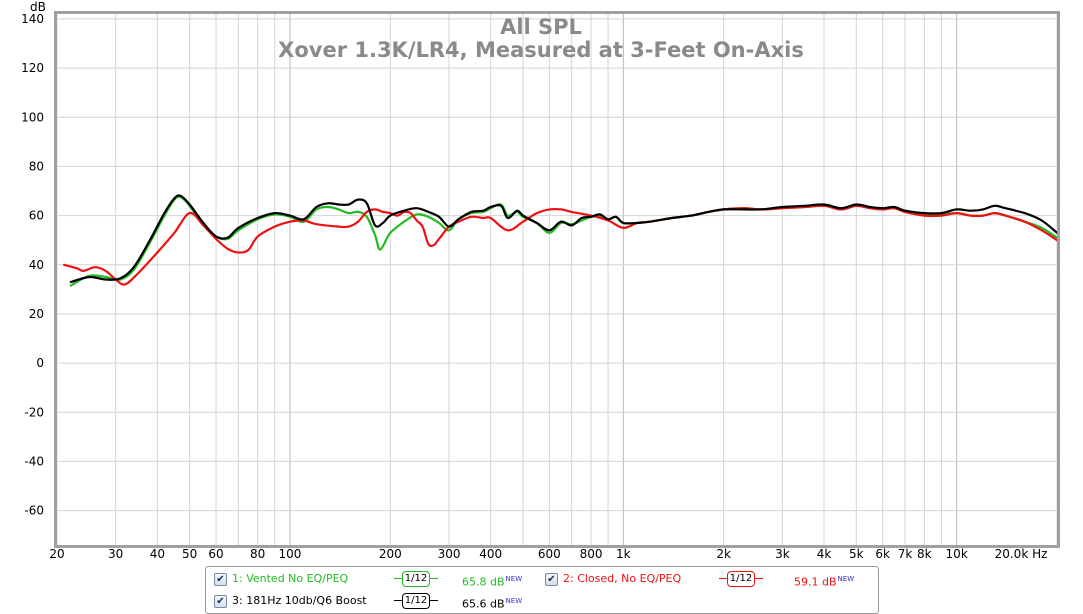  What do you see at coordinates (549, 554) in the screenshot?
I see `x-tick-label: 600` at bounding box center [549, 554].